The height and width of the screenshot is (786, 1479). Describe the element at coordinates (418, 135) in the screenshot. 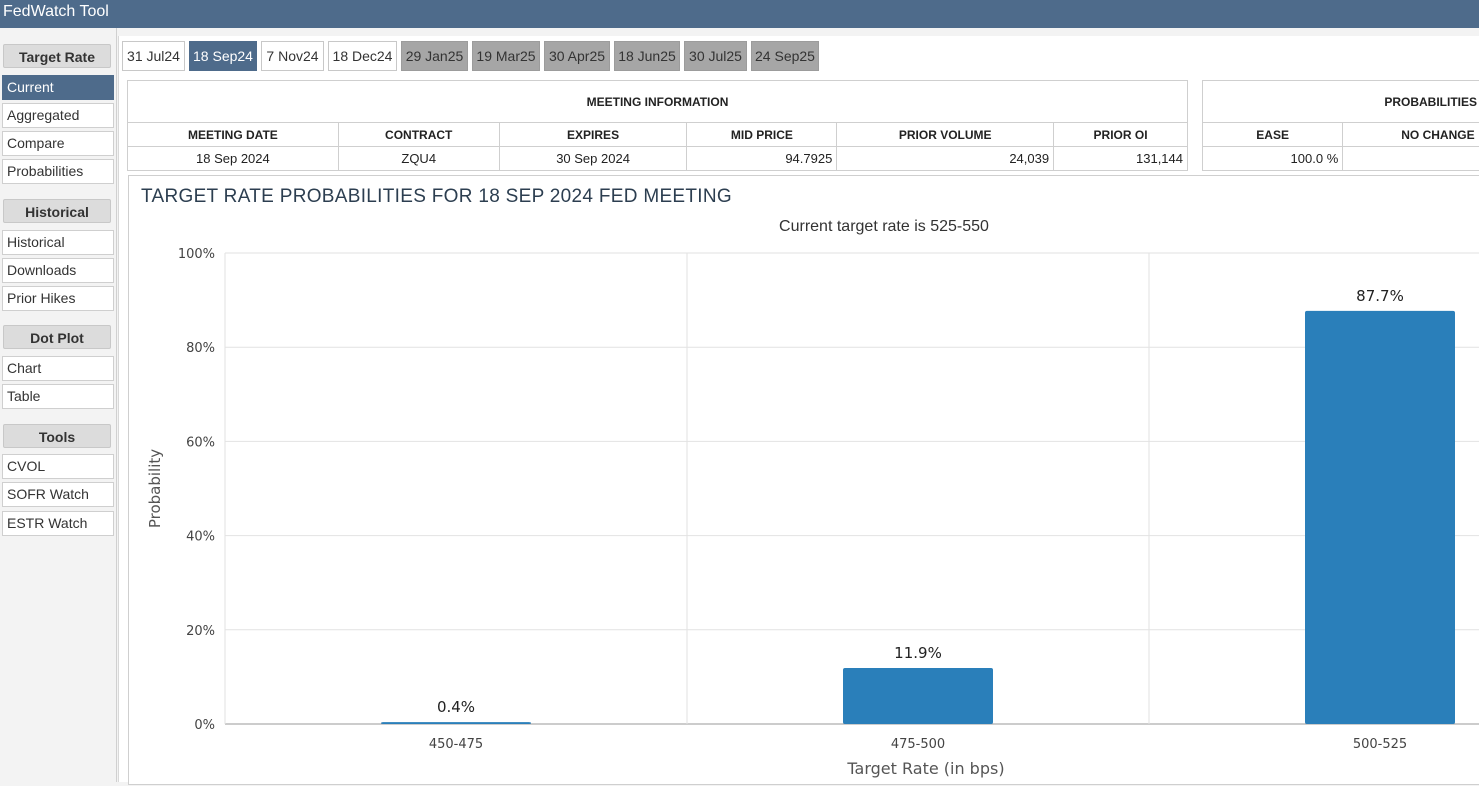

I see `col-contract: CONTRACT` at that location.